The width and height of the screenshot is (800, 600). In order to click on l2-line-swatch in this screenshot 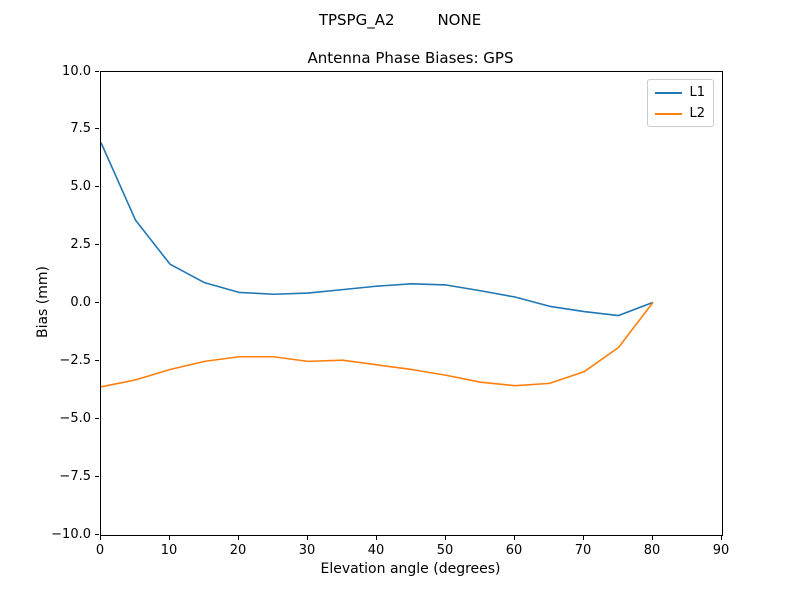, I will do `click(669, 113)`.